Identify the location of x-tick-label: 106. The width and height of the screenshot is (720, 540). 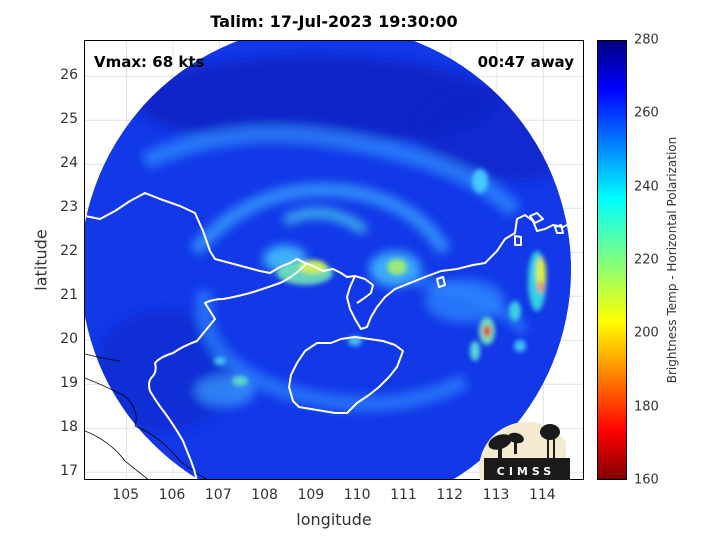
(172, 495).